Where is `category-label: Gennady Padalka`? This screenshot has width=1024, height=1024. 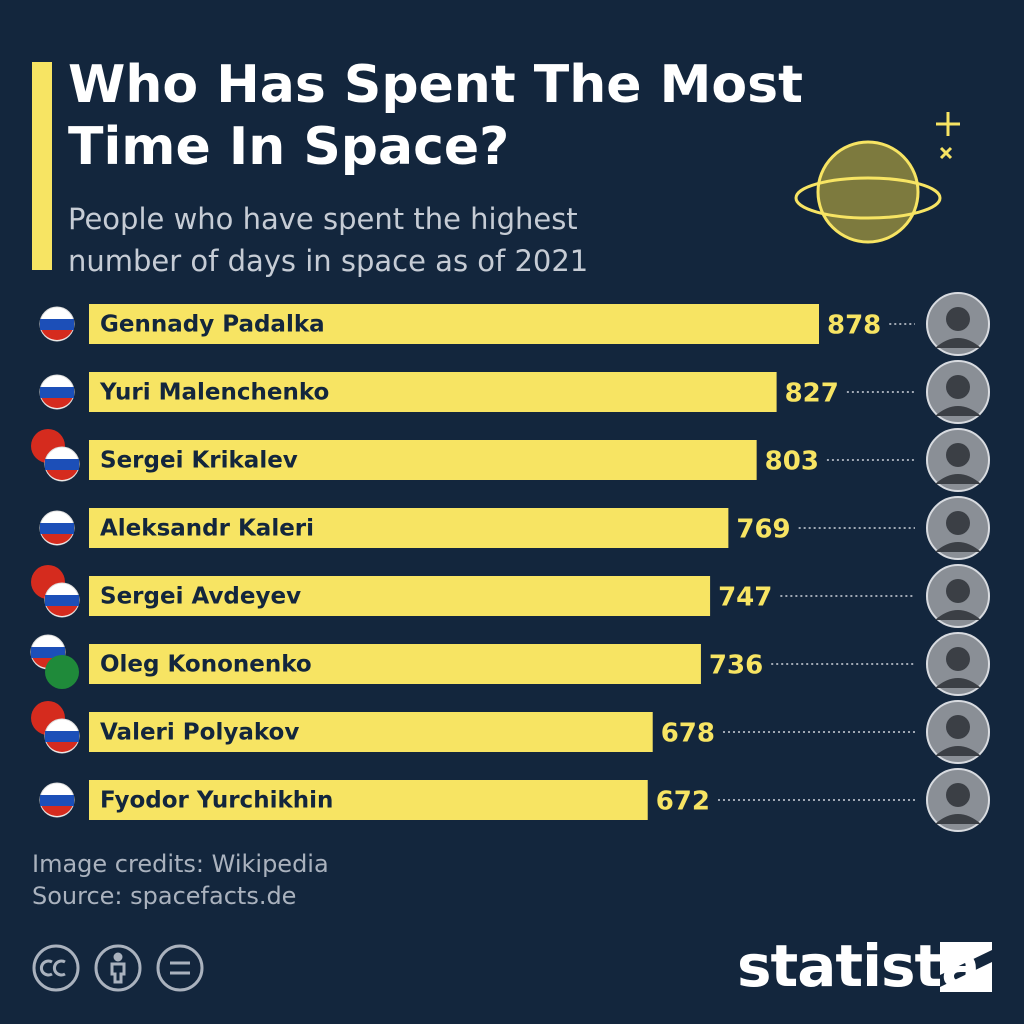
category-label: Gennady Padalka is located at coordinates (212, 325).